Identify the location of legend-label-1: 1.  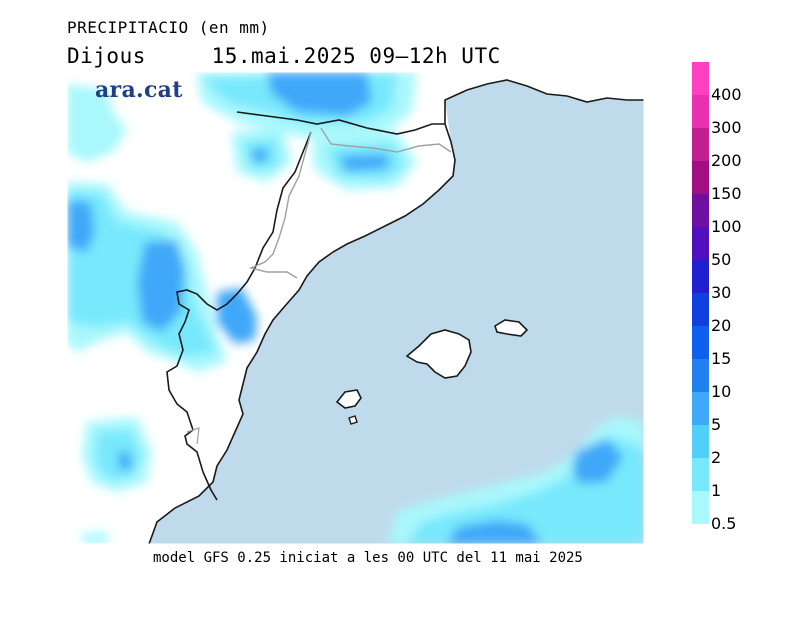
(716, 490).